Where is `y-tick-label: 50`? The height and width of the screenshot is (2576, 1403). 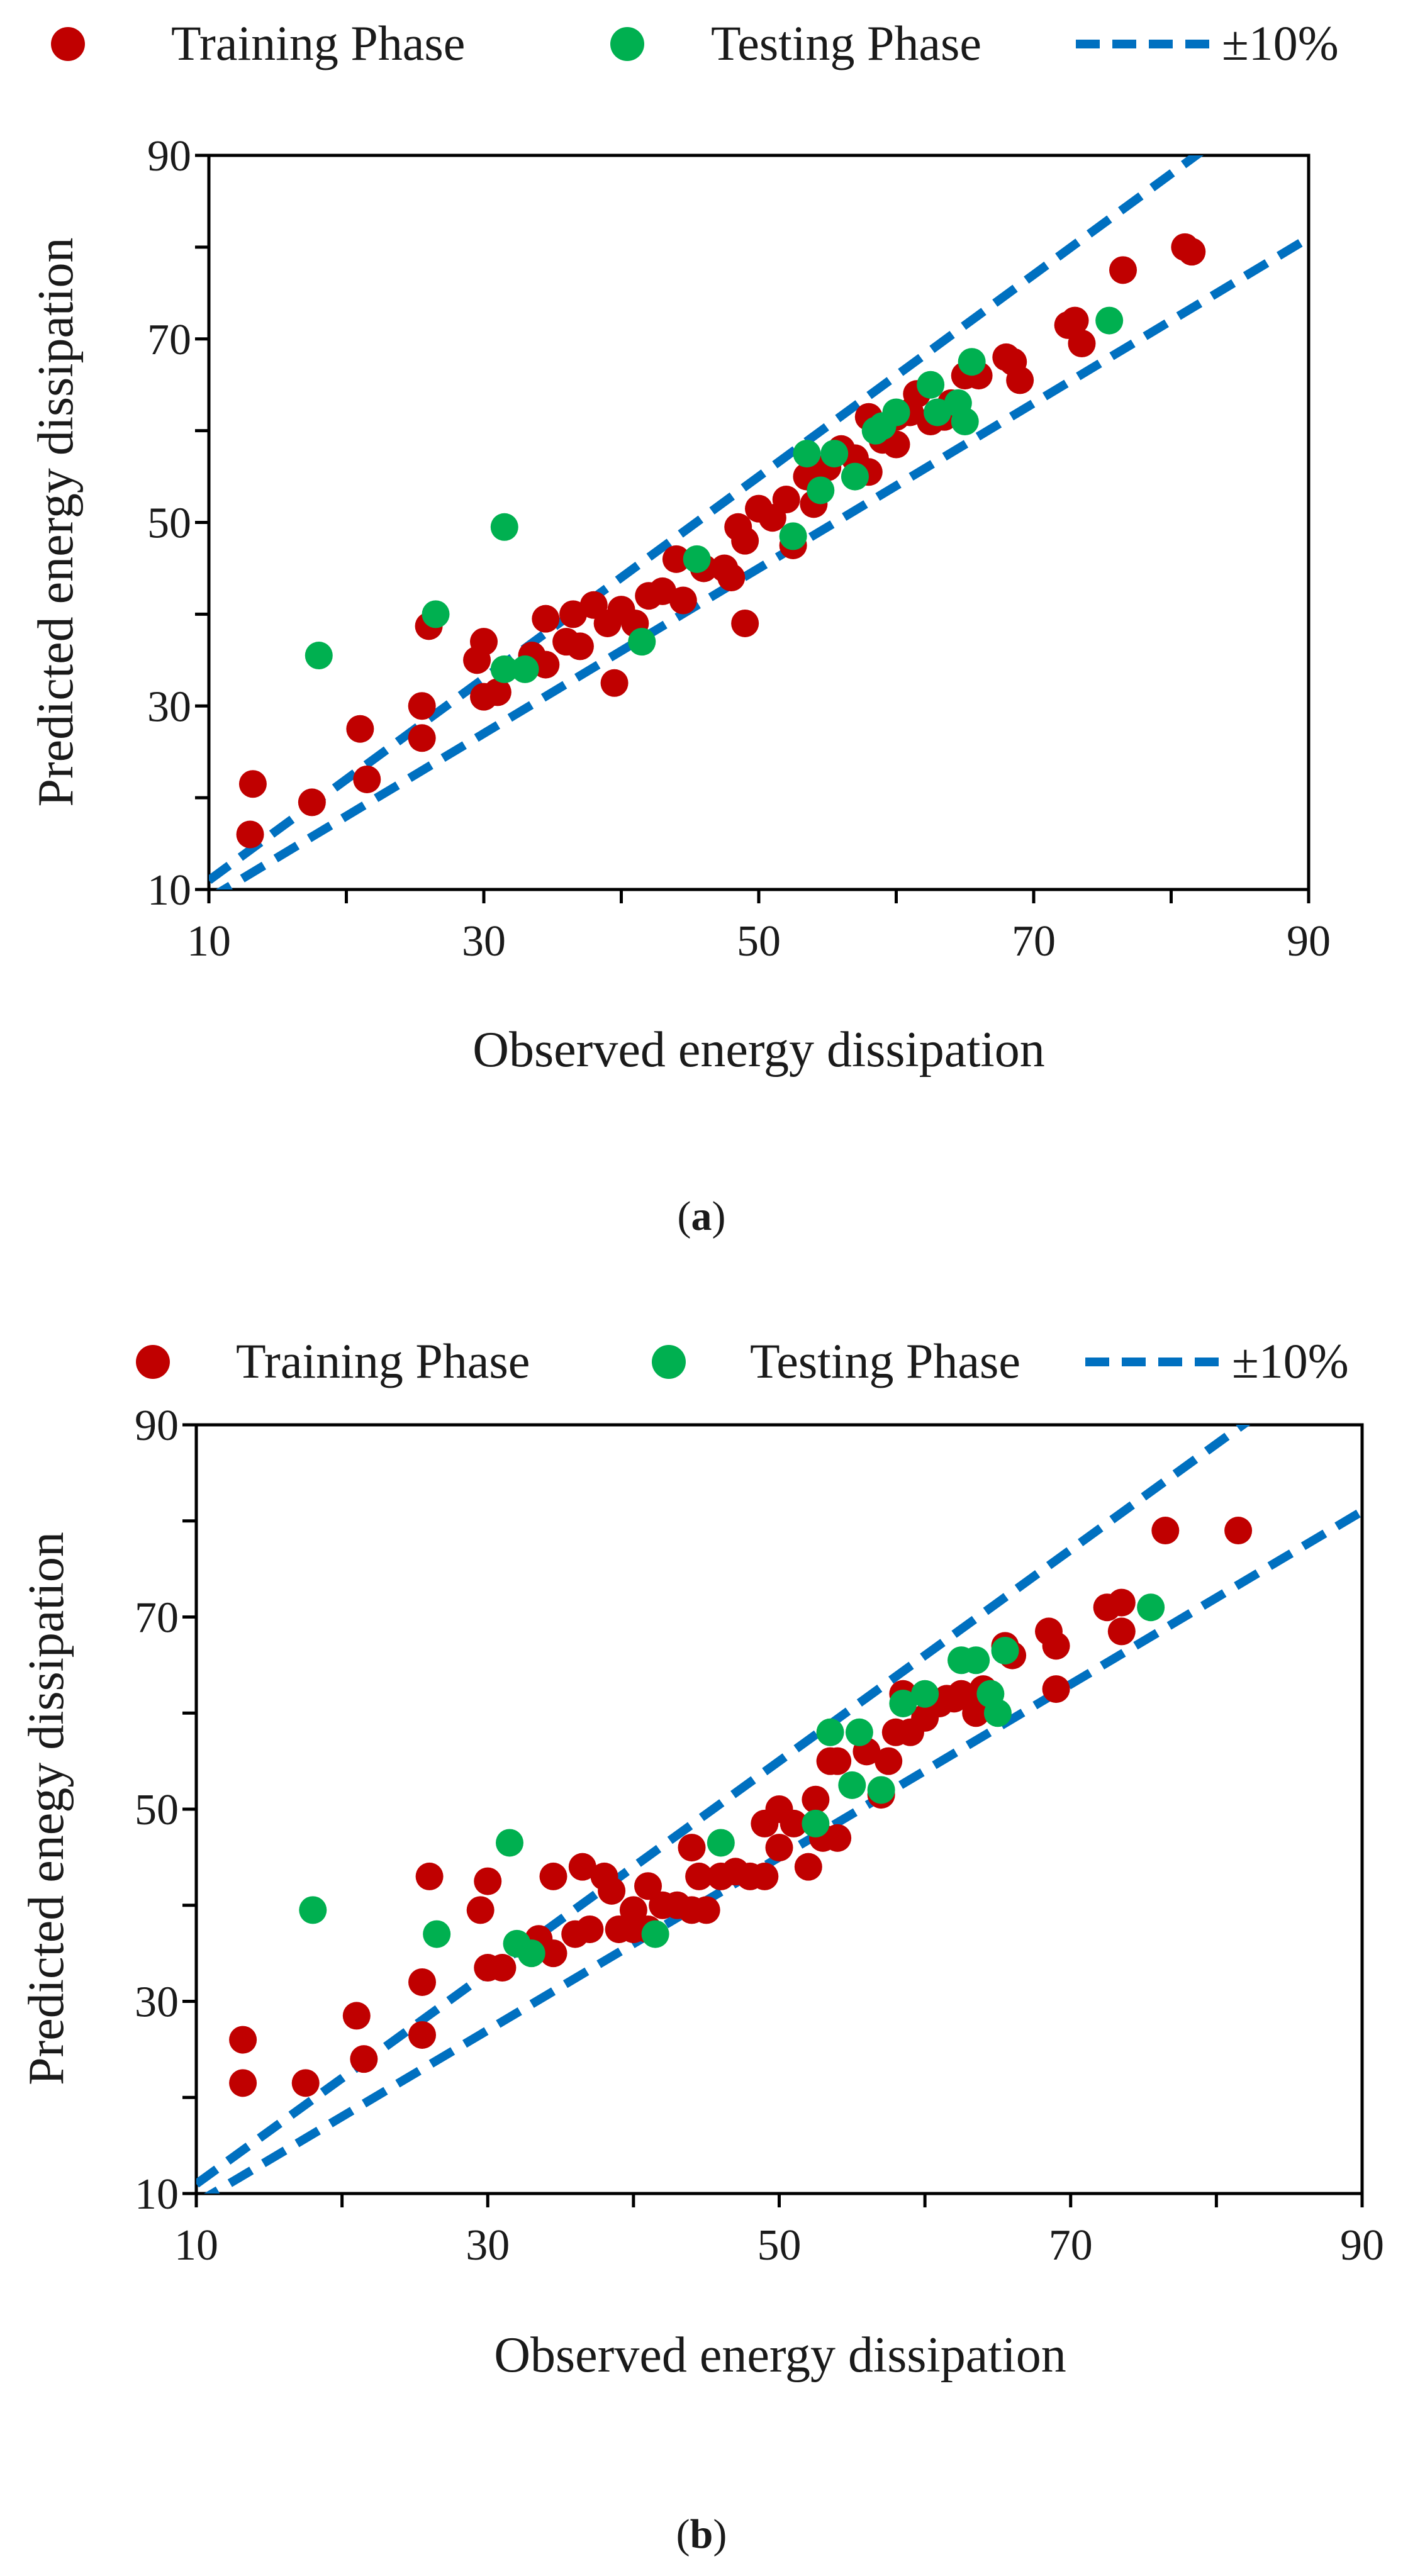
y-tick-label: 50 is located at coordinates (157, 1810).